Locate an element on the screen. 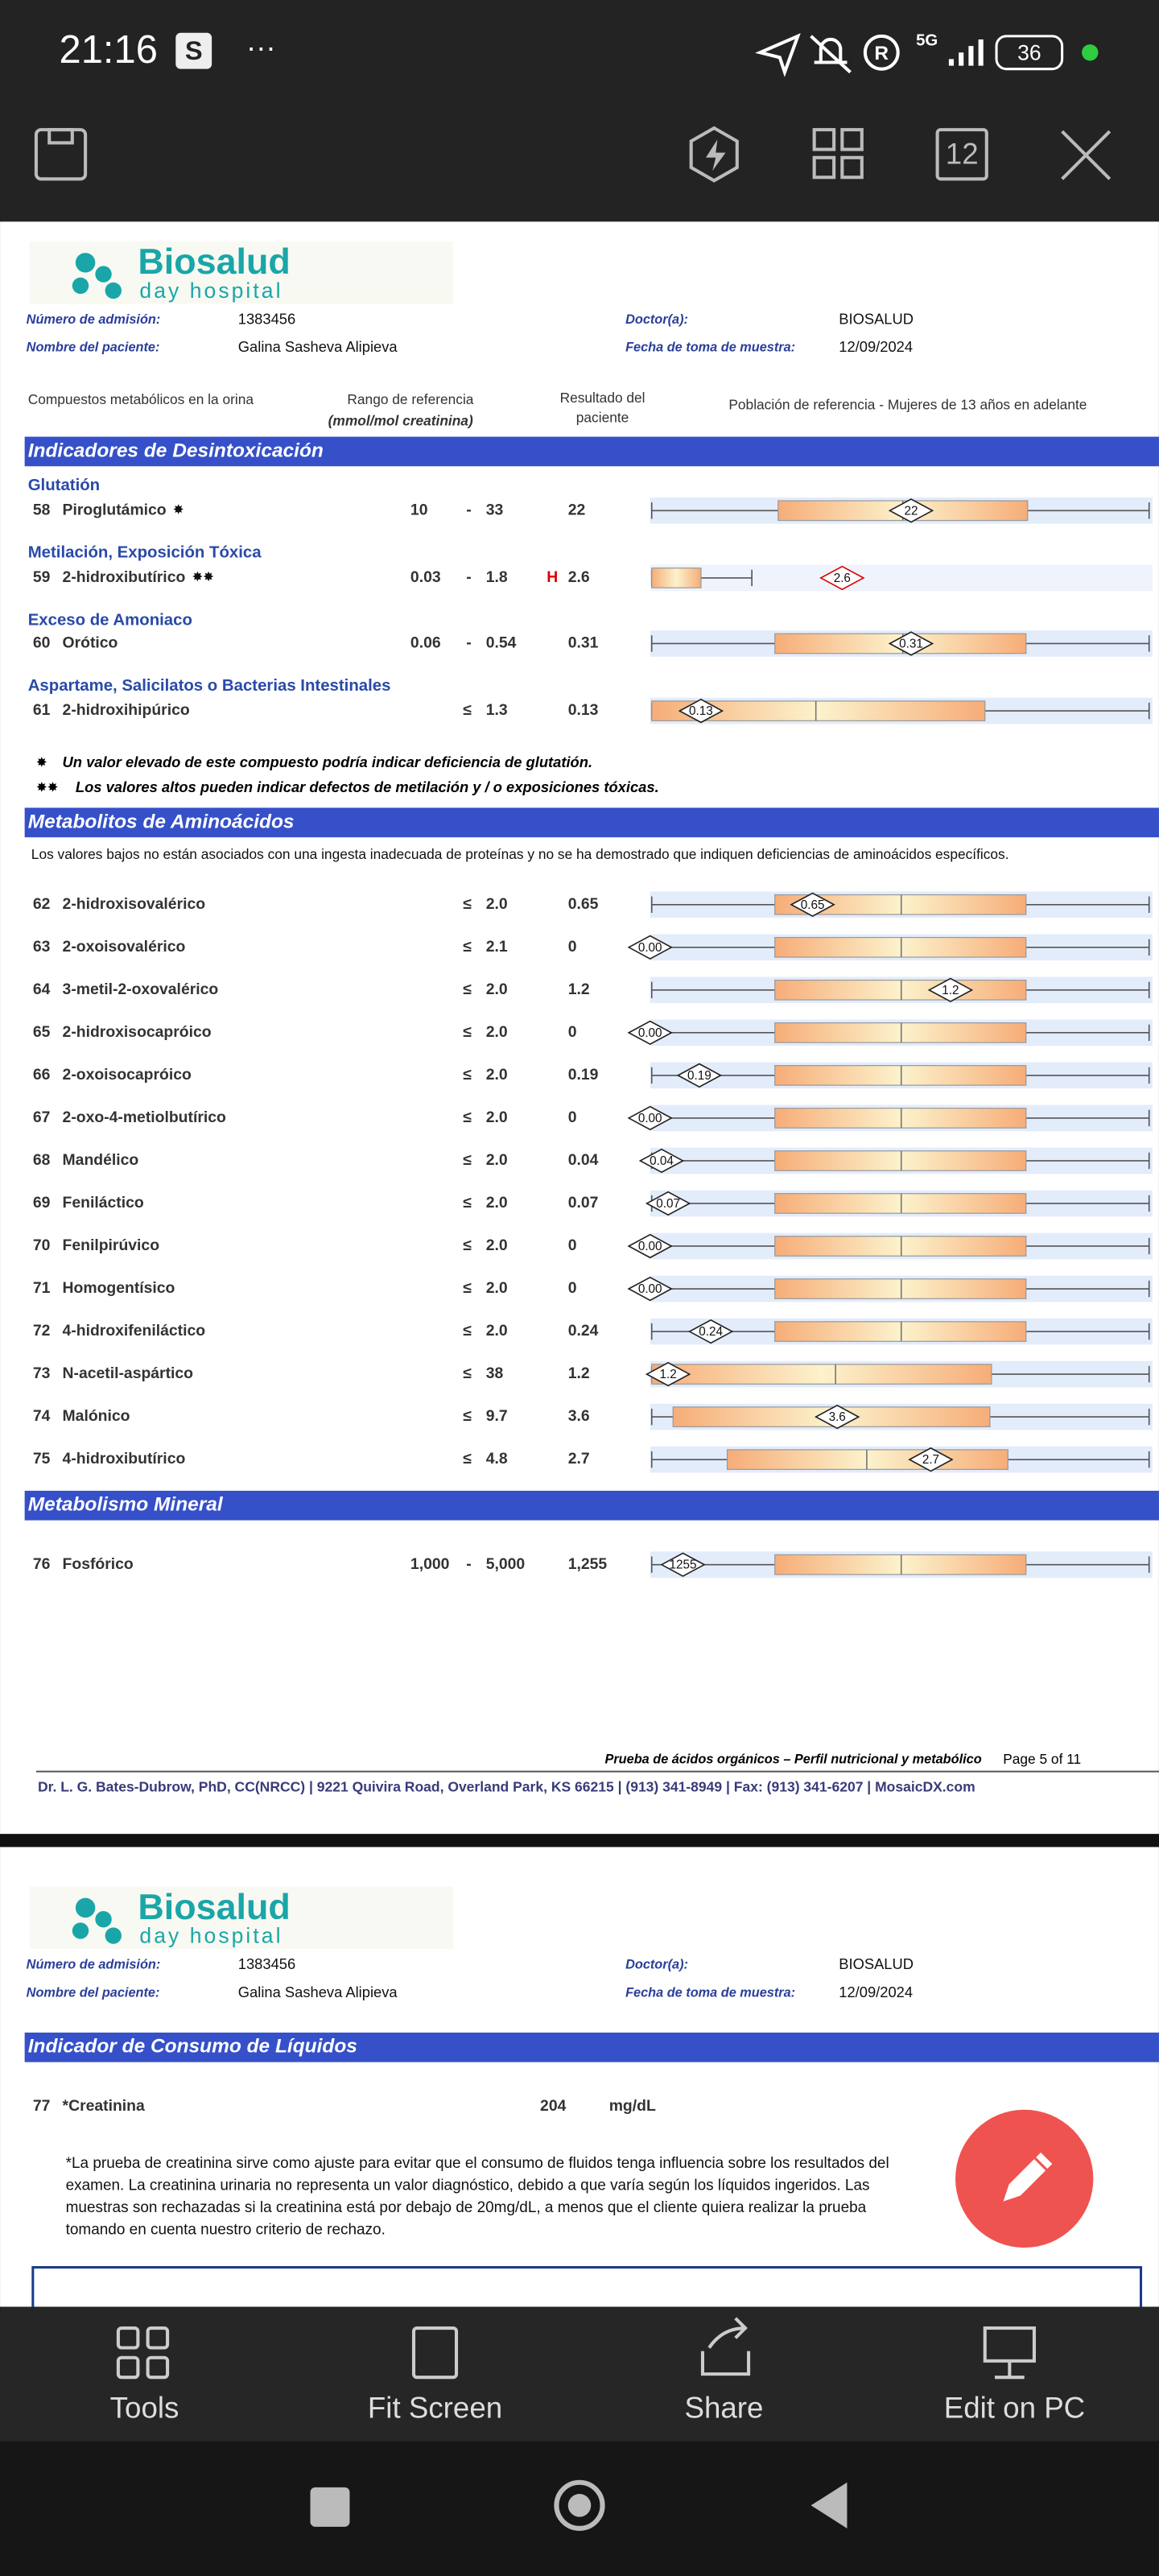 The height and width of the screenshot is (2576, 1159). section-title: Metabolitos de Aminoácidos is located at coordinates (161, 821).